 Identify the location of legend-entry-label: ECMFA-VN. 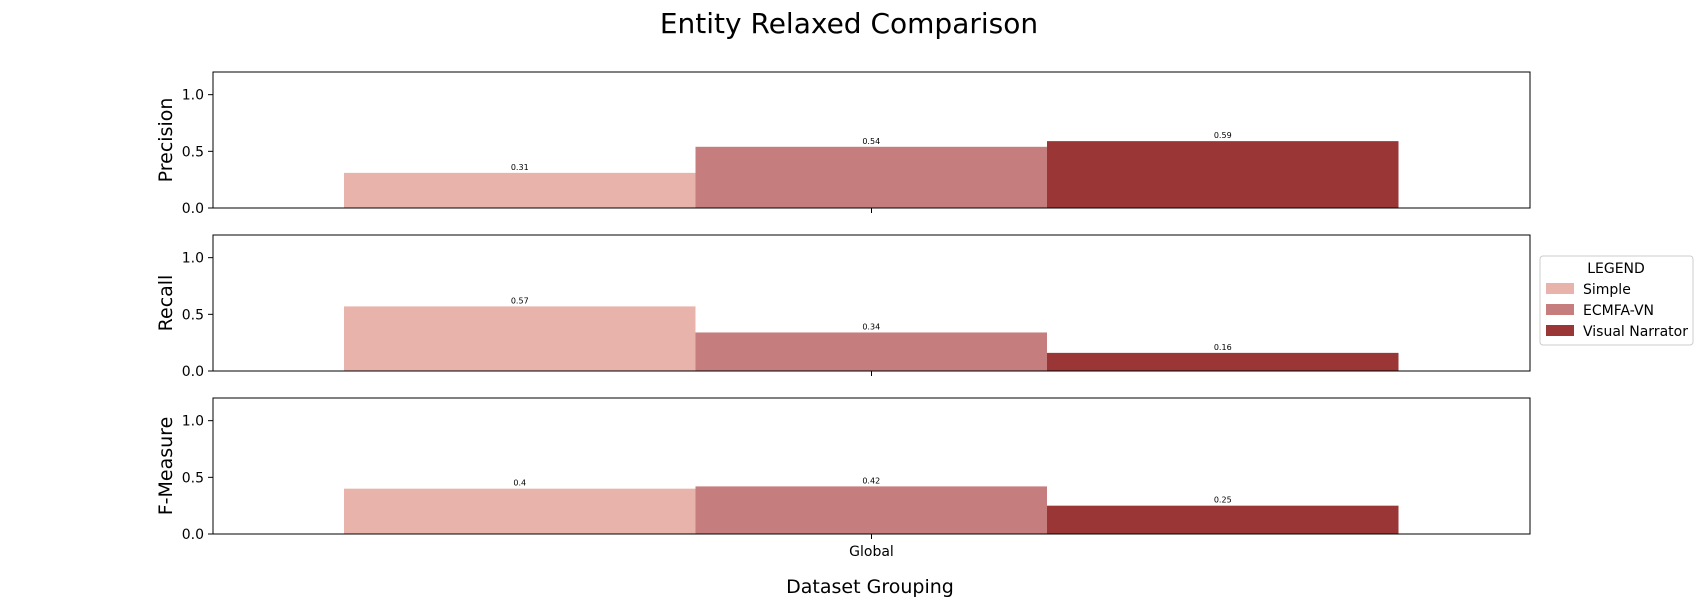
(1618, 311).